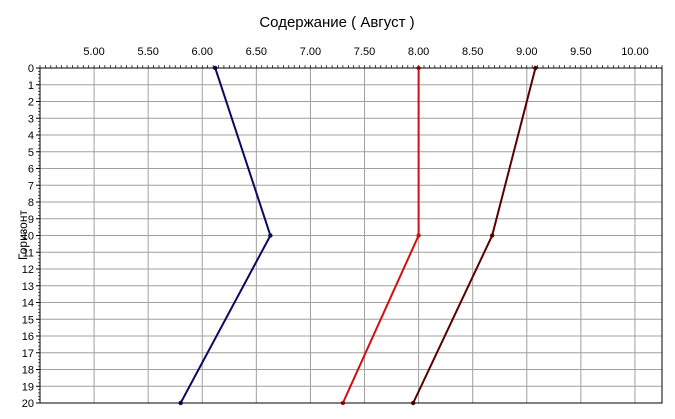  Describe the element at coordinates (28, 320) in the screenshot. I see `y-tick-label: 15` at that location.